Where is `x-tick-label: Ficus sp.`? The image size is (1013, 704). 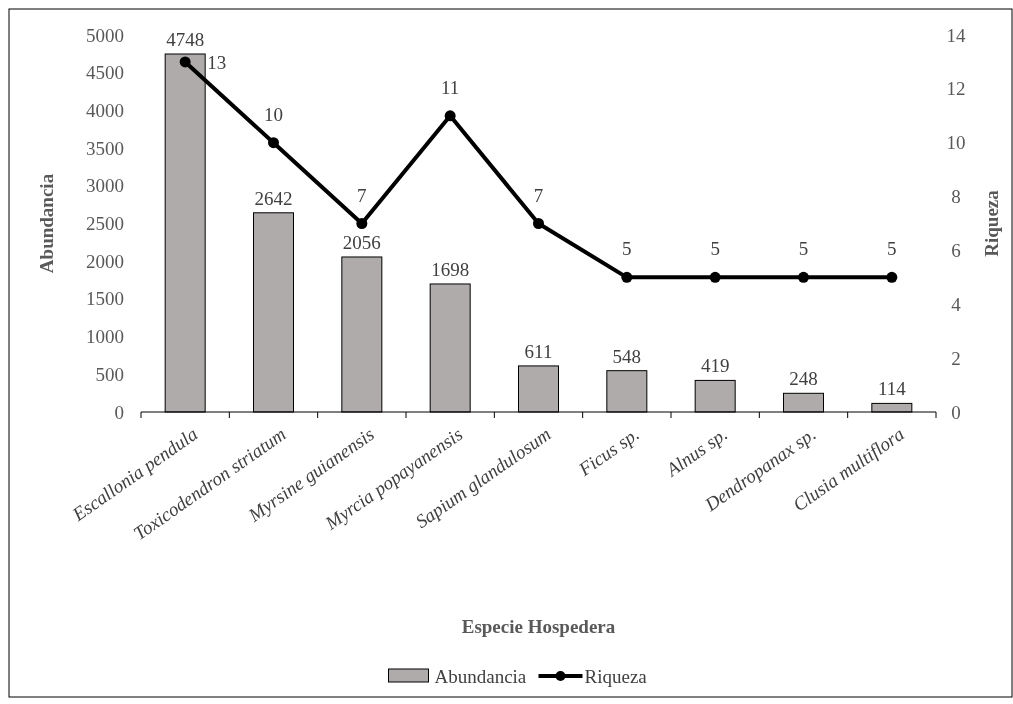 x-tick-label: Ficus sp. is located at coordinates (608, 452).